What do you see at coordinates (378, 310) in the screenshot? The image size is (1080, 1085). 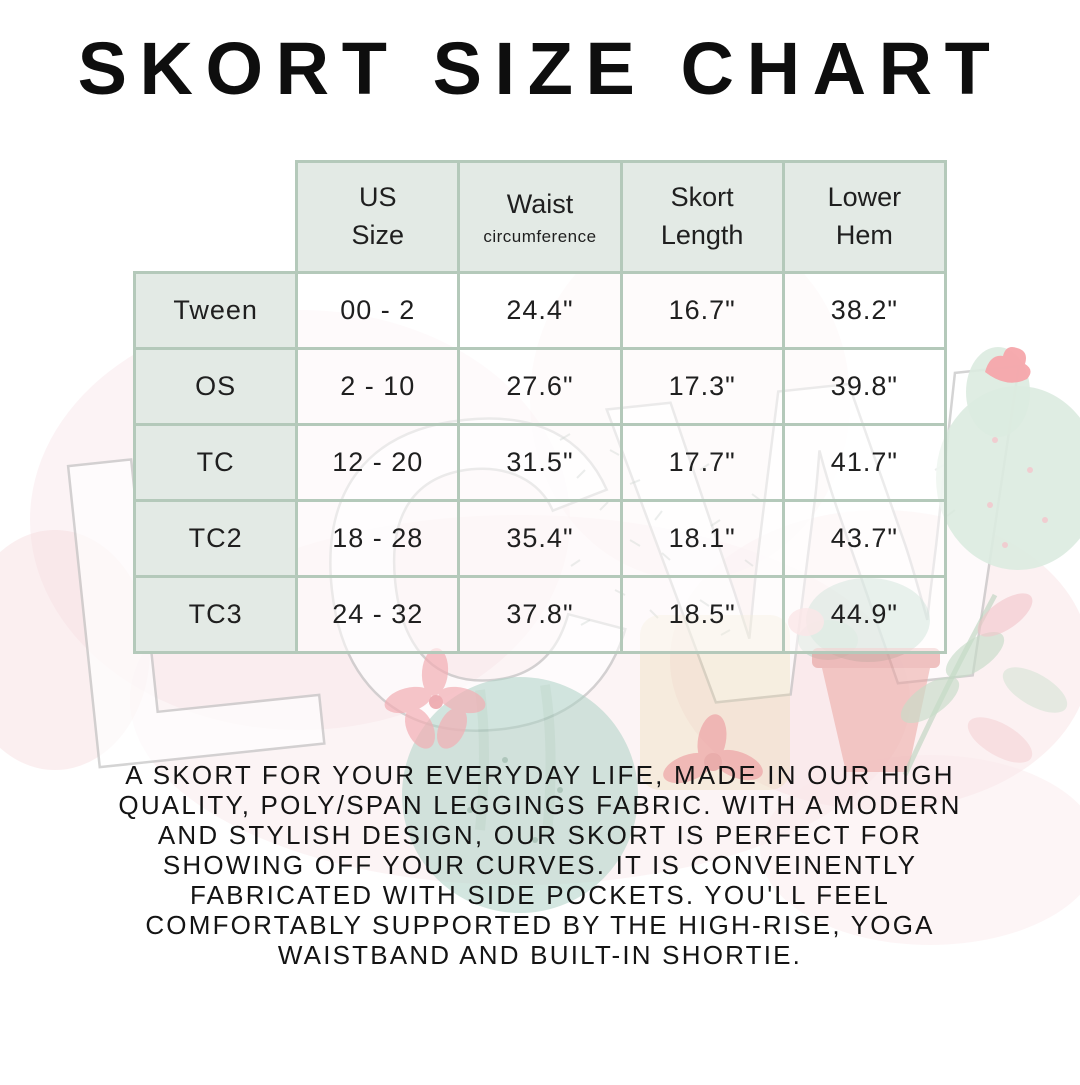 I see `data-cell: 00 - 2` at bounding box center [378, 310].